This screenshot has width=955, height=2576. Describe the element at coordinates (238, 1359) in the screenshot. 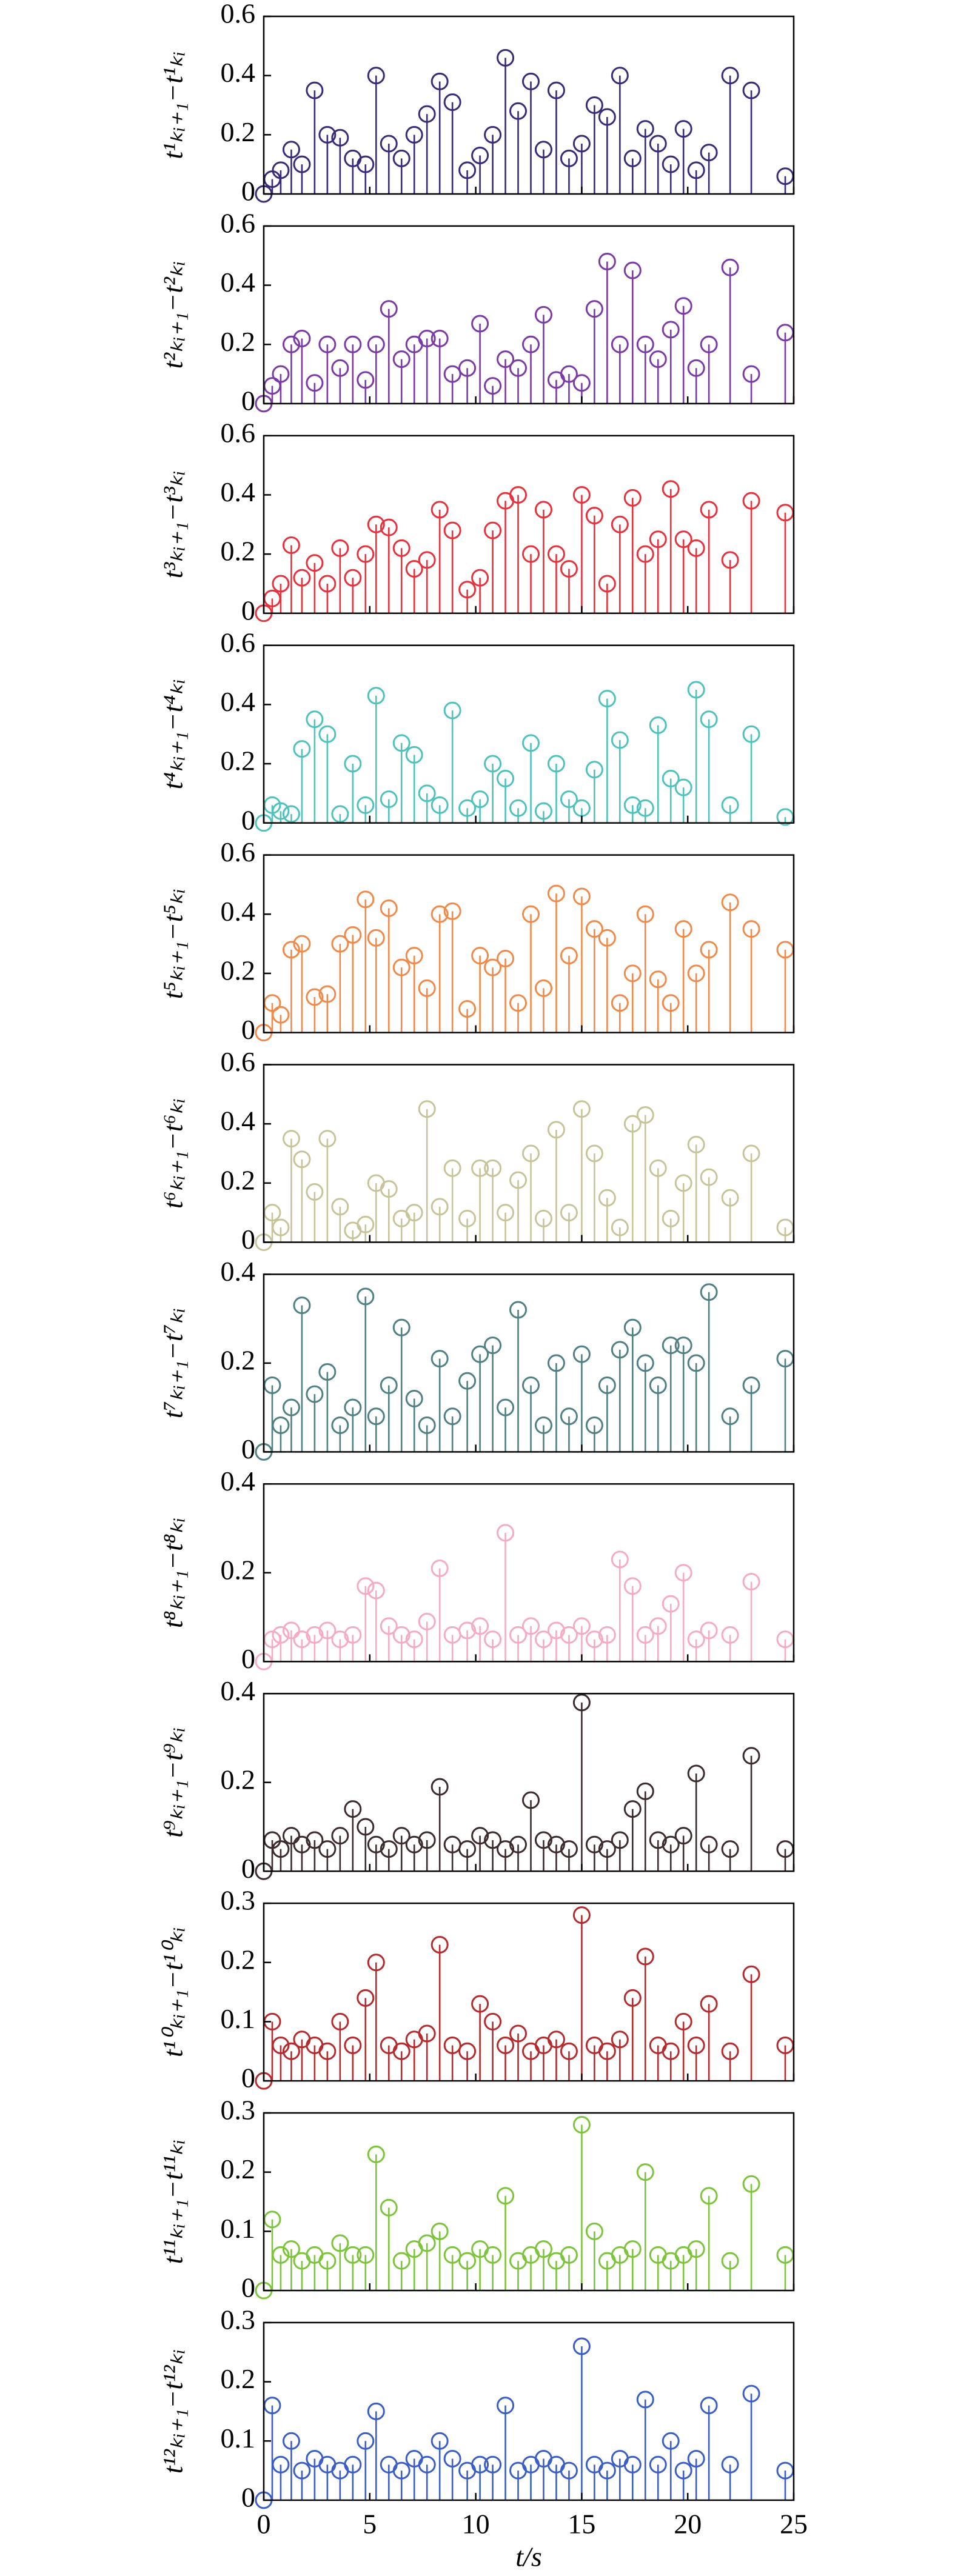

I see `y-tick-label: 0.2` at that location.